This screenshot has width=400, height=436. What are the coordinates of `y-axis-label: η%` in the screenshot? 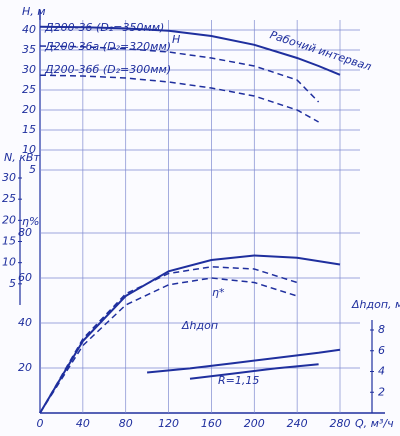 It's located at (30, 221).